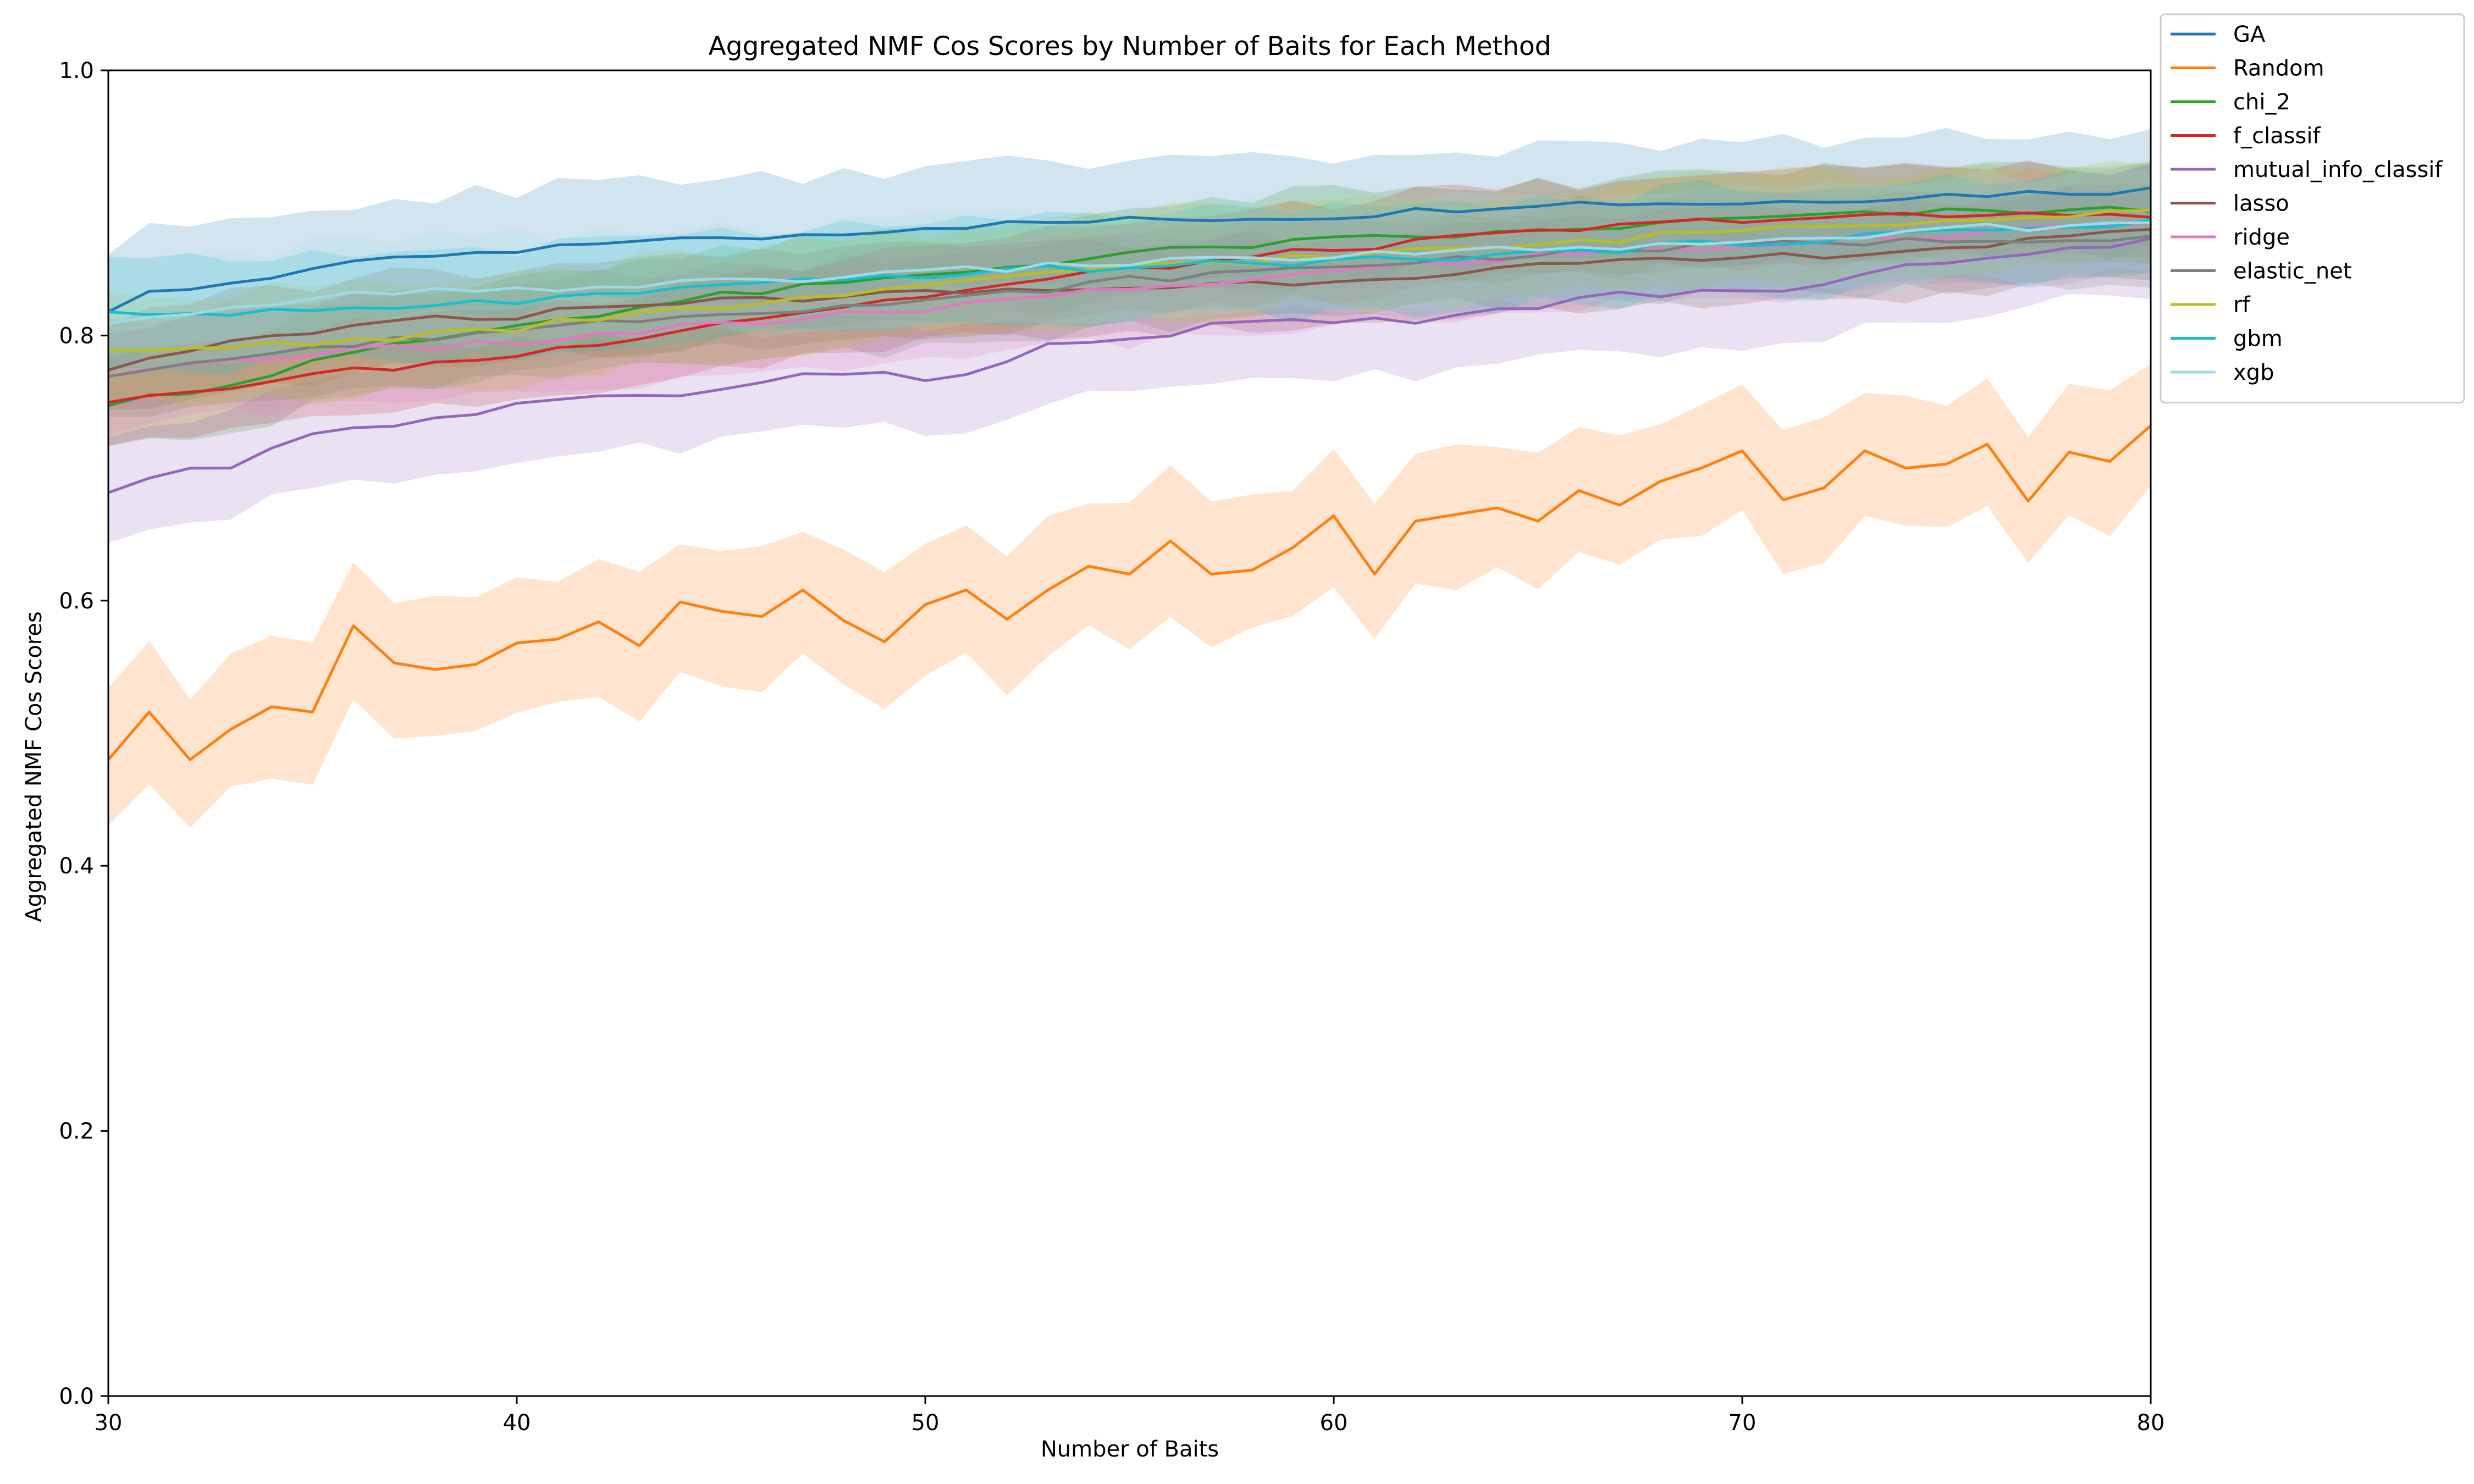 The image size is (2474, 1484). I want to click on x-axis-label: Number of Baits, so click(1130, 1449).